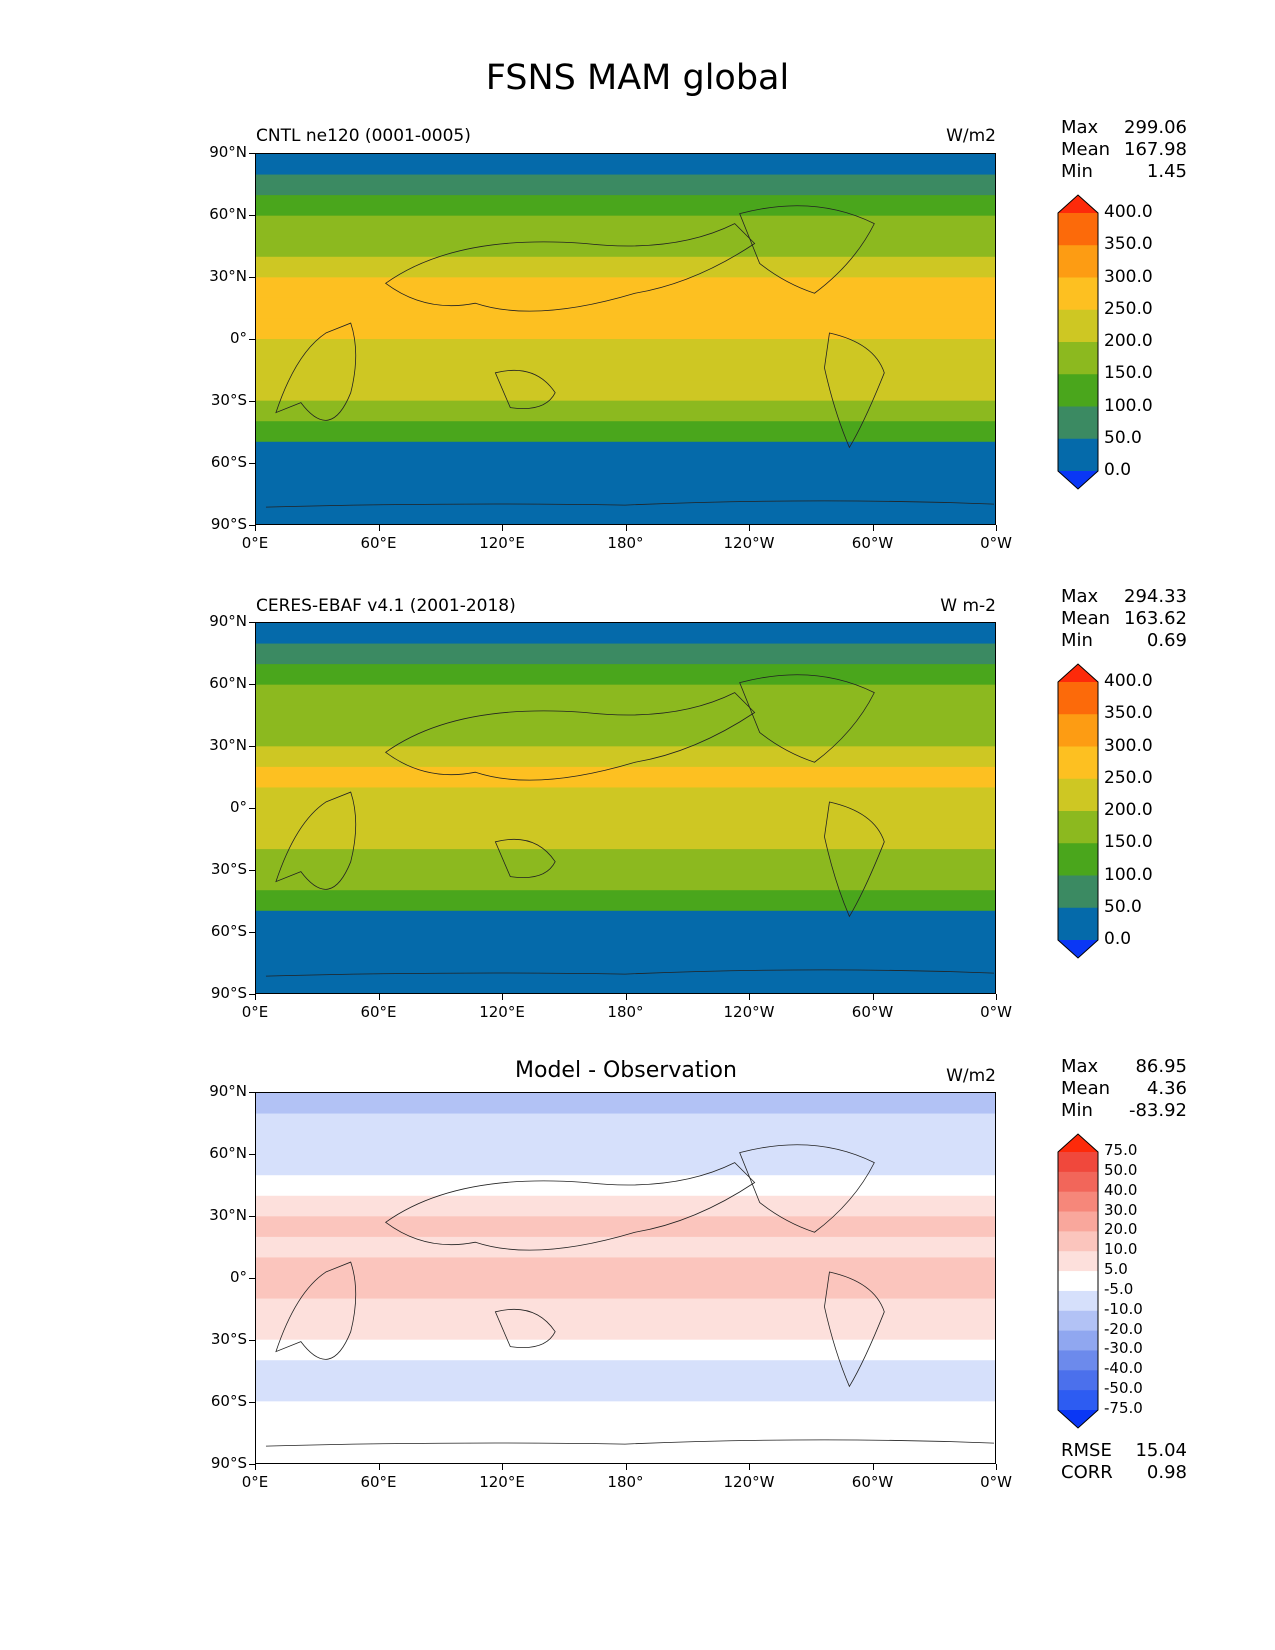  What do you see at coordinates (1166, 640) in the screenshot?
I see `stat-value: 0.69` at bounding box center [1166, 640].